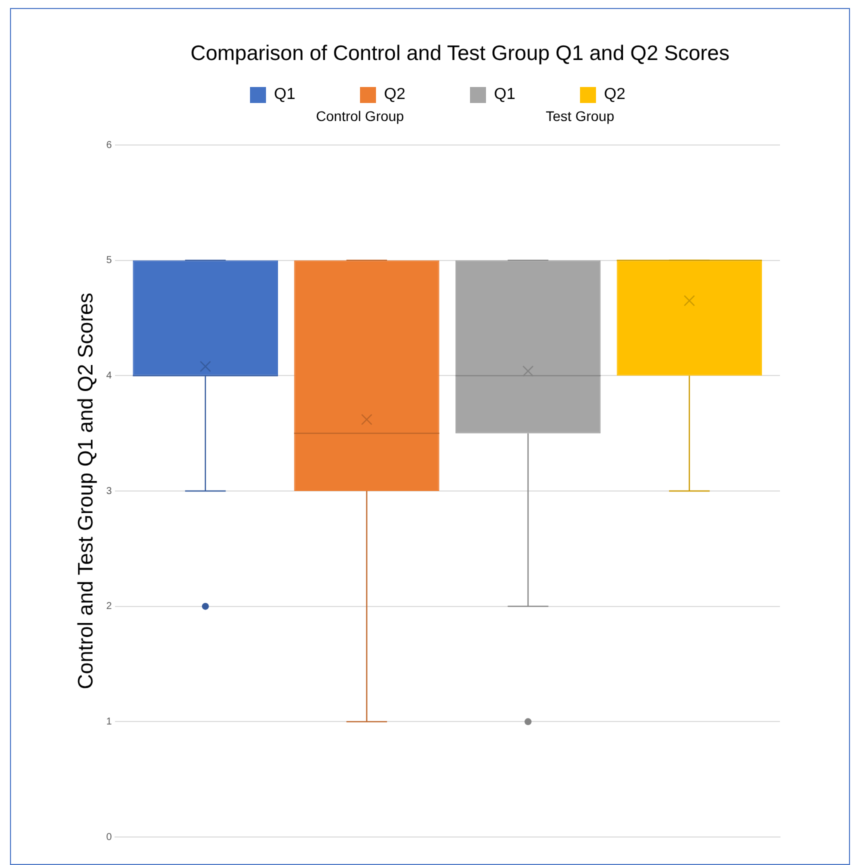 The image size is (860, 865). Describe the element at coordinates (360, 116) in the screenshot. I see `text: Control Group` at that location.